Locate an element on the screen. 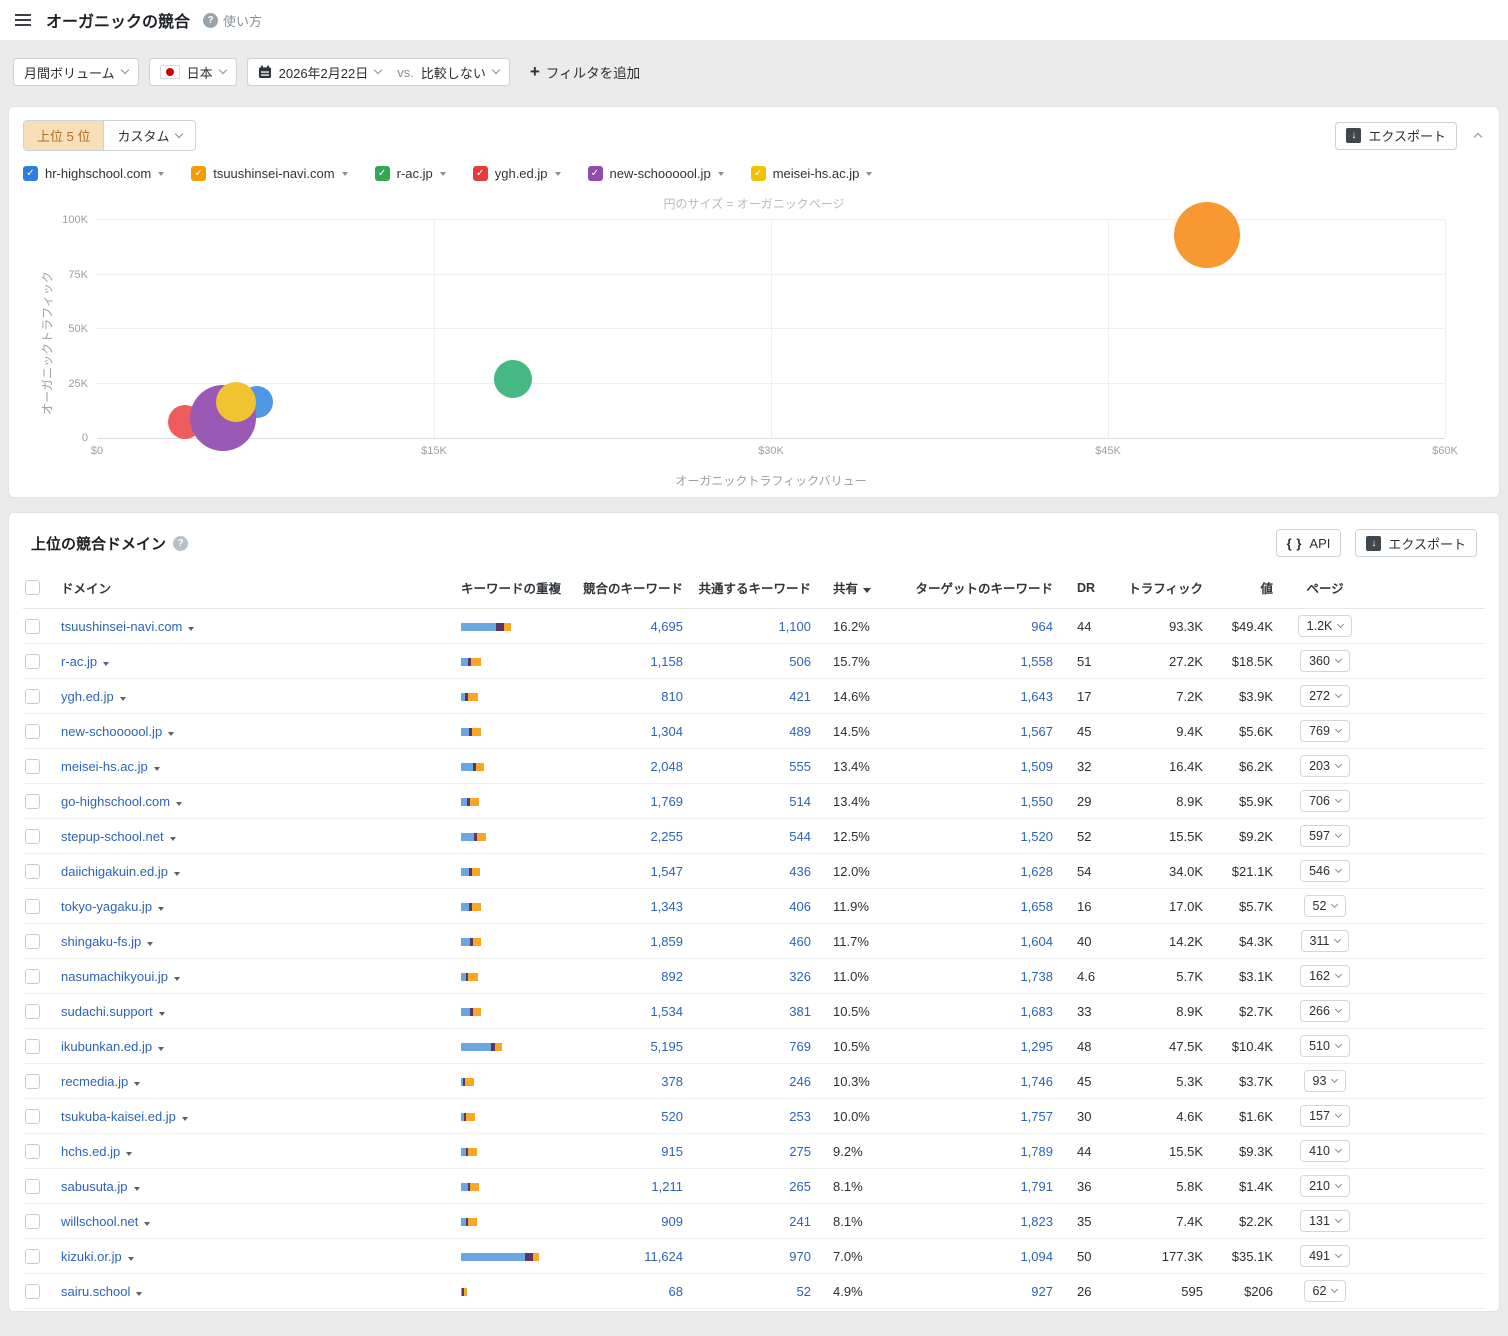 Image resolution: width=1508 pixels, height=1336 pixels. pages-dropdown: 706 is located at coordinates (1325, 801).